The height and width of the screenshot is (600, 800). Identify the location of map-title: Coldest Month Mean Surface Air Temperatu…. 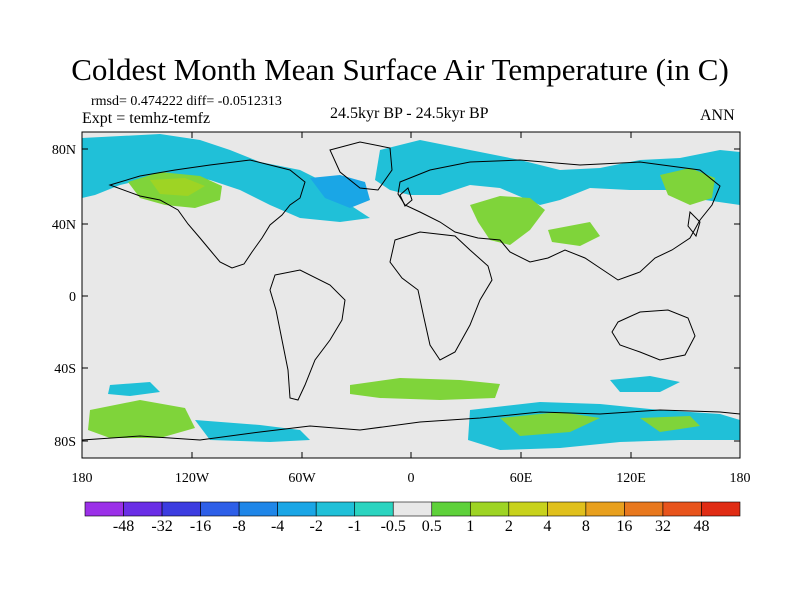
(400, 69).